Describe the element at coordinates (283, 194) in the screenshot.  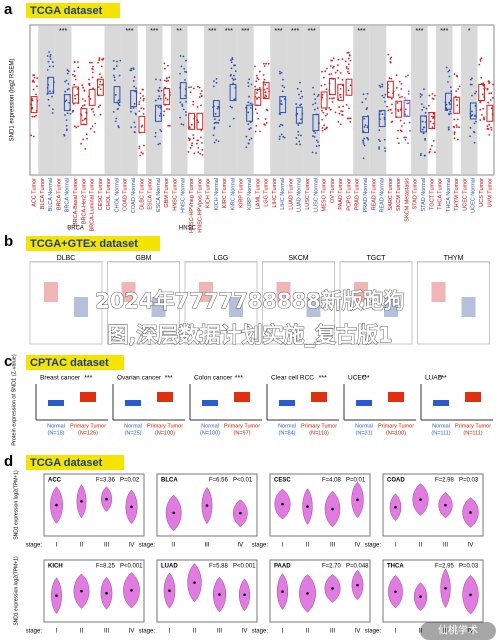
I see `column-label: LIHC Normal` at that location.